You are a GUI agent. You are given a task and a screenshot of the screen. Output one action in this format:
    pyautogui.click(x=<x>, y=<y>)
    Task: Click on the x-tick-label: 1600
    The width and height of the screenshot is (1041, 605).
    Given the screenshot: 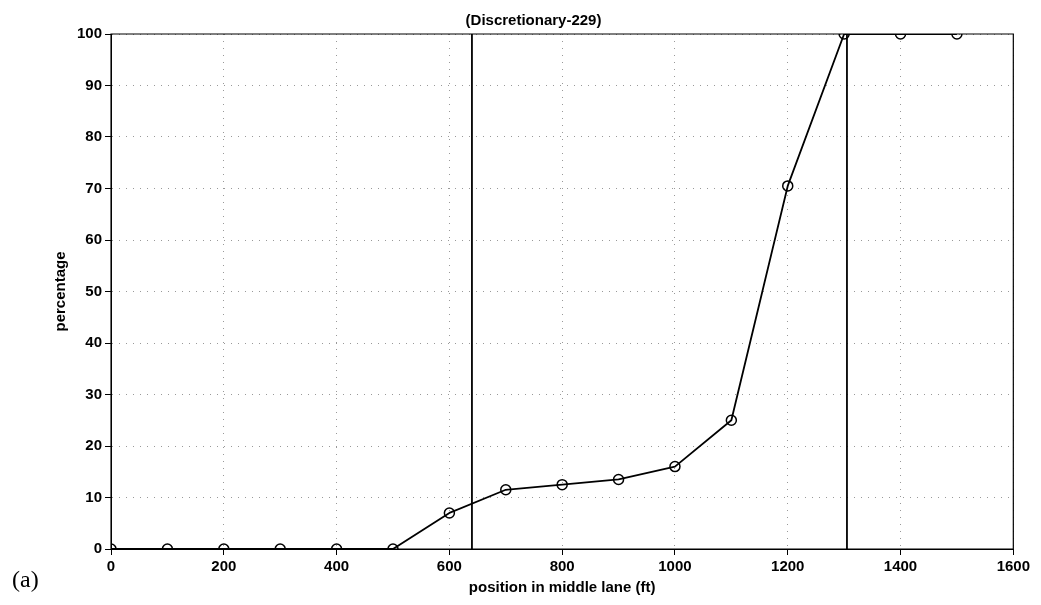 What is the action you would take?
    pyautogui.click(x=1013, y=566)
    